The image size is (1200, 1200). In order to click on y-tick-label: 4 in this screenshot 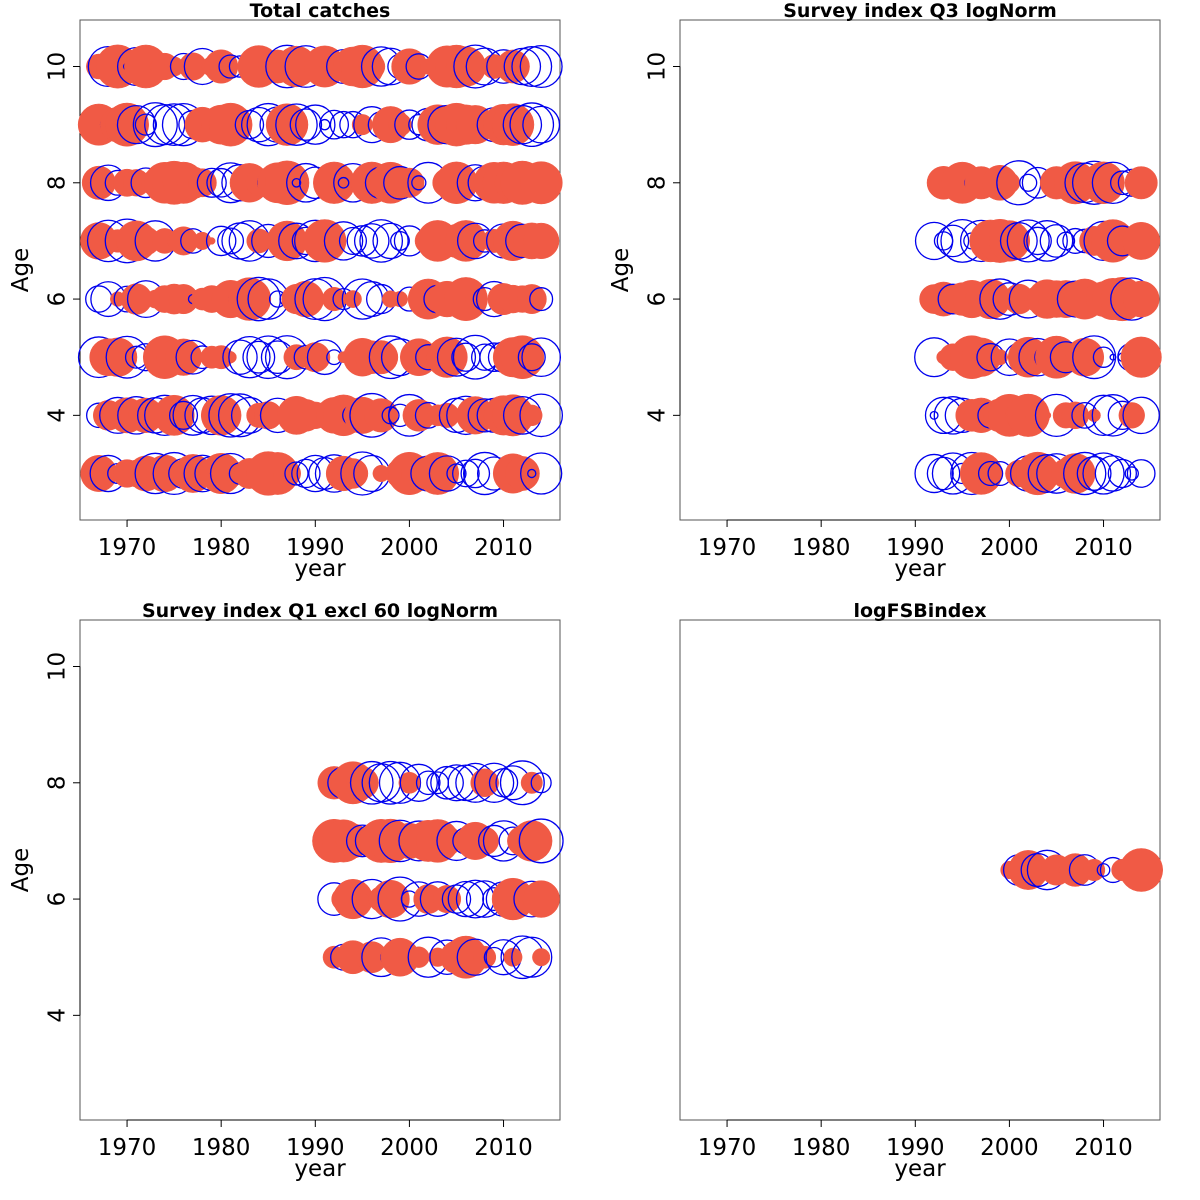, I will do `click(658, 415)`.